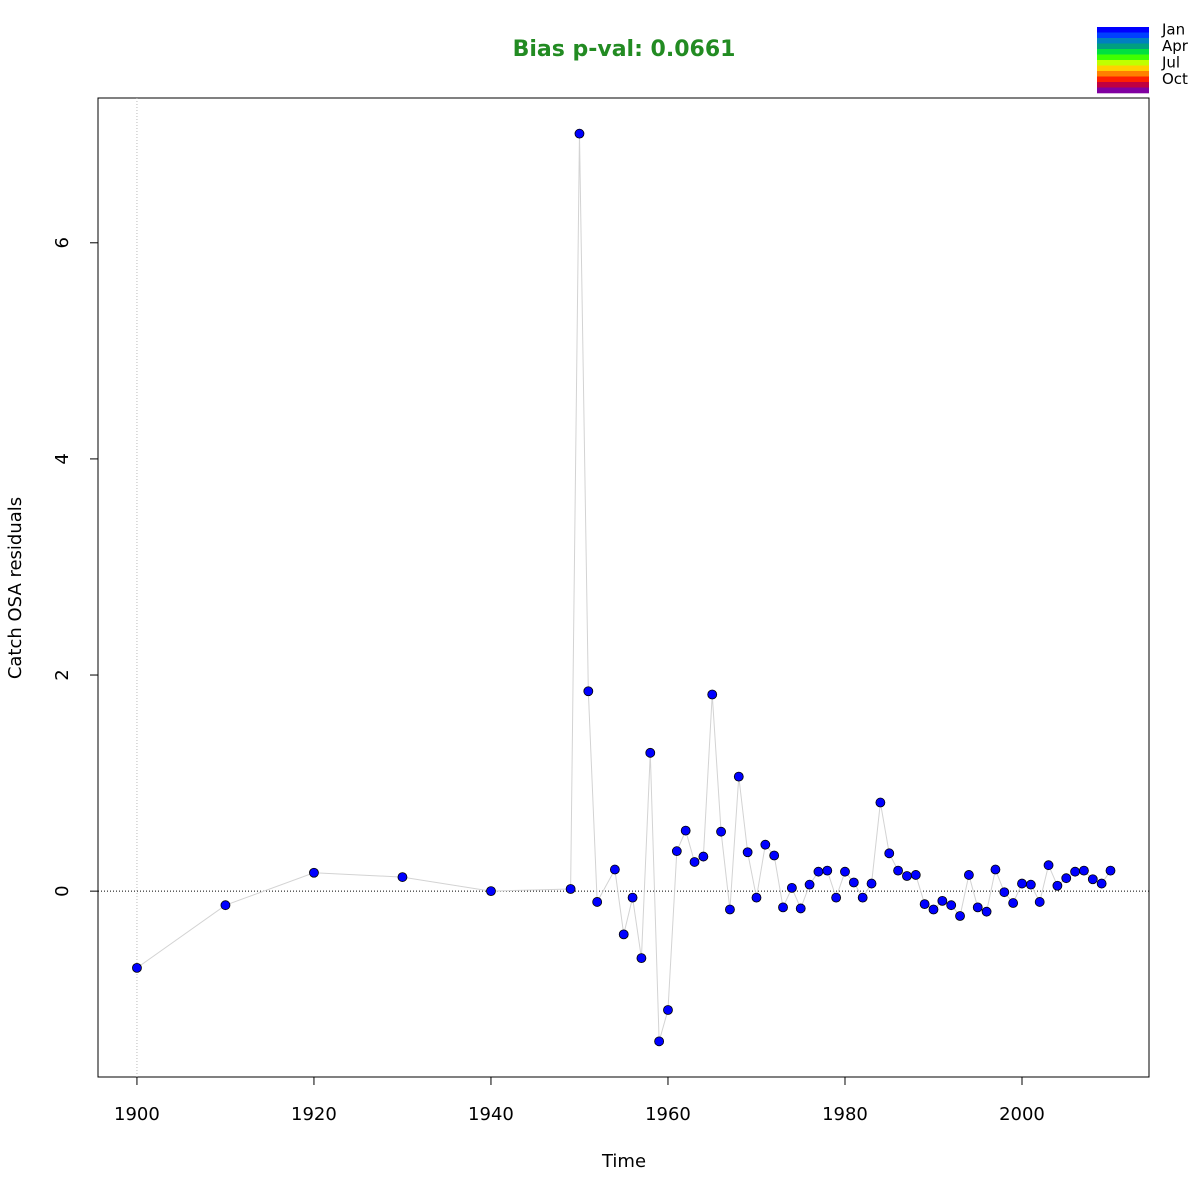  What do you see at coordinates (62, 242) in the screenshot?
I see `y-tick-label: 6` at bounding box center [62, 242].